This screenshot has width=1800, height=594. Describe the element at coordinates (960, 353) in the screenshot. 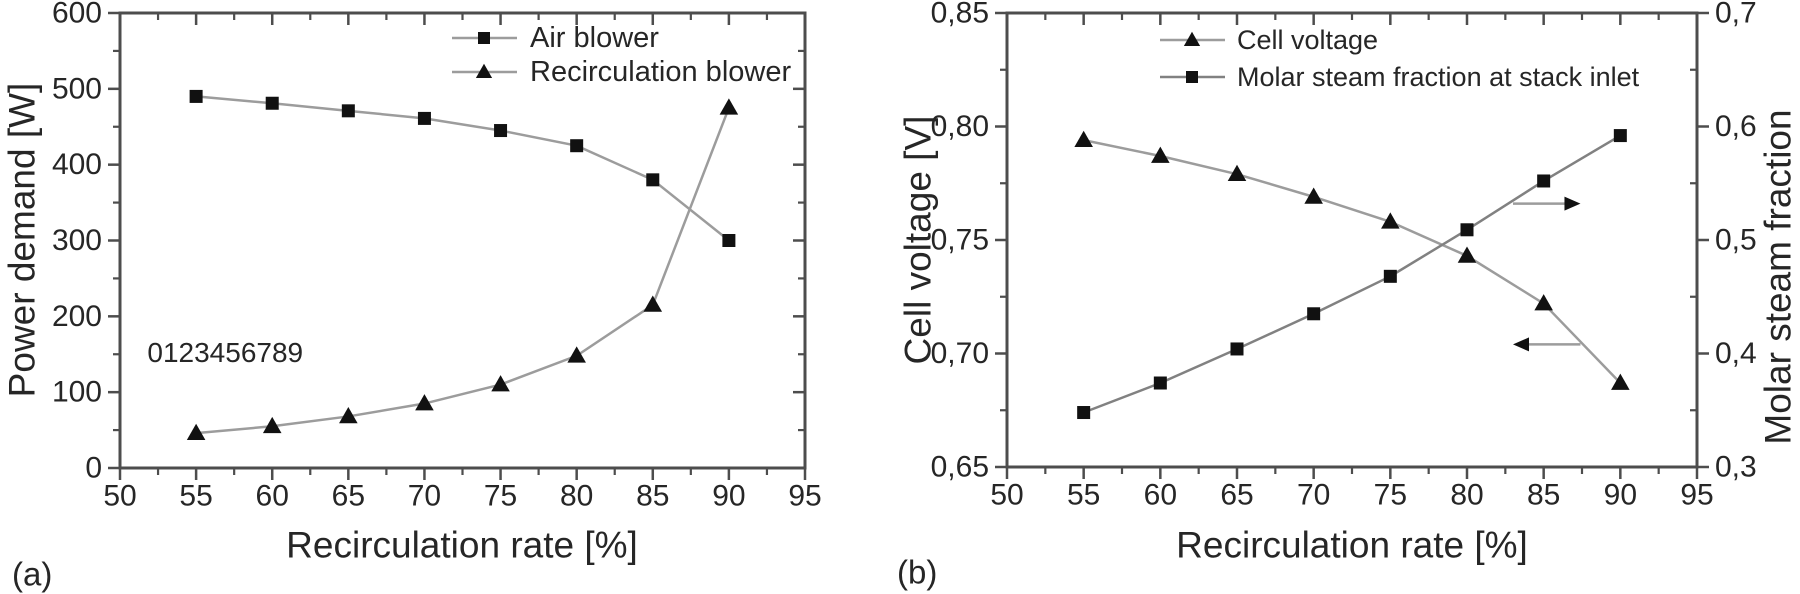

I see `y-tick-label: 0,70` at that location.